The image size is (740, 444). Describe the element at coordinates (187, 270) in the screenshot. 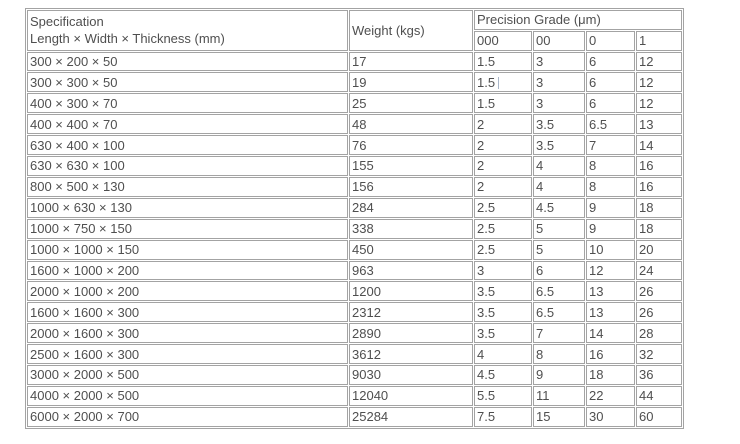

I see `spec-cell: 1600 × 1000 × 200` at that location.